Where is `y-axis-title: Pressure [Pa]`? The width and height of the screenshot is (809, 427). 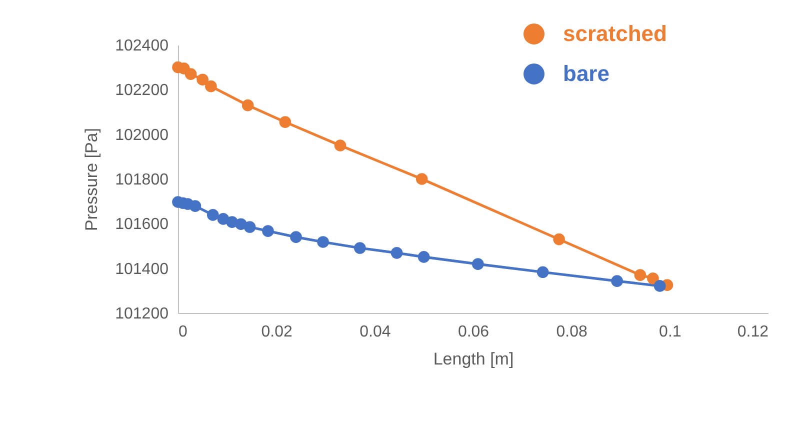
y-axis-title: Pressure [Pa] is located at coordinates (92, 179).